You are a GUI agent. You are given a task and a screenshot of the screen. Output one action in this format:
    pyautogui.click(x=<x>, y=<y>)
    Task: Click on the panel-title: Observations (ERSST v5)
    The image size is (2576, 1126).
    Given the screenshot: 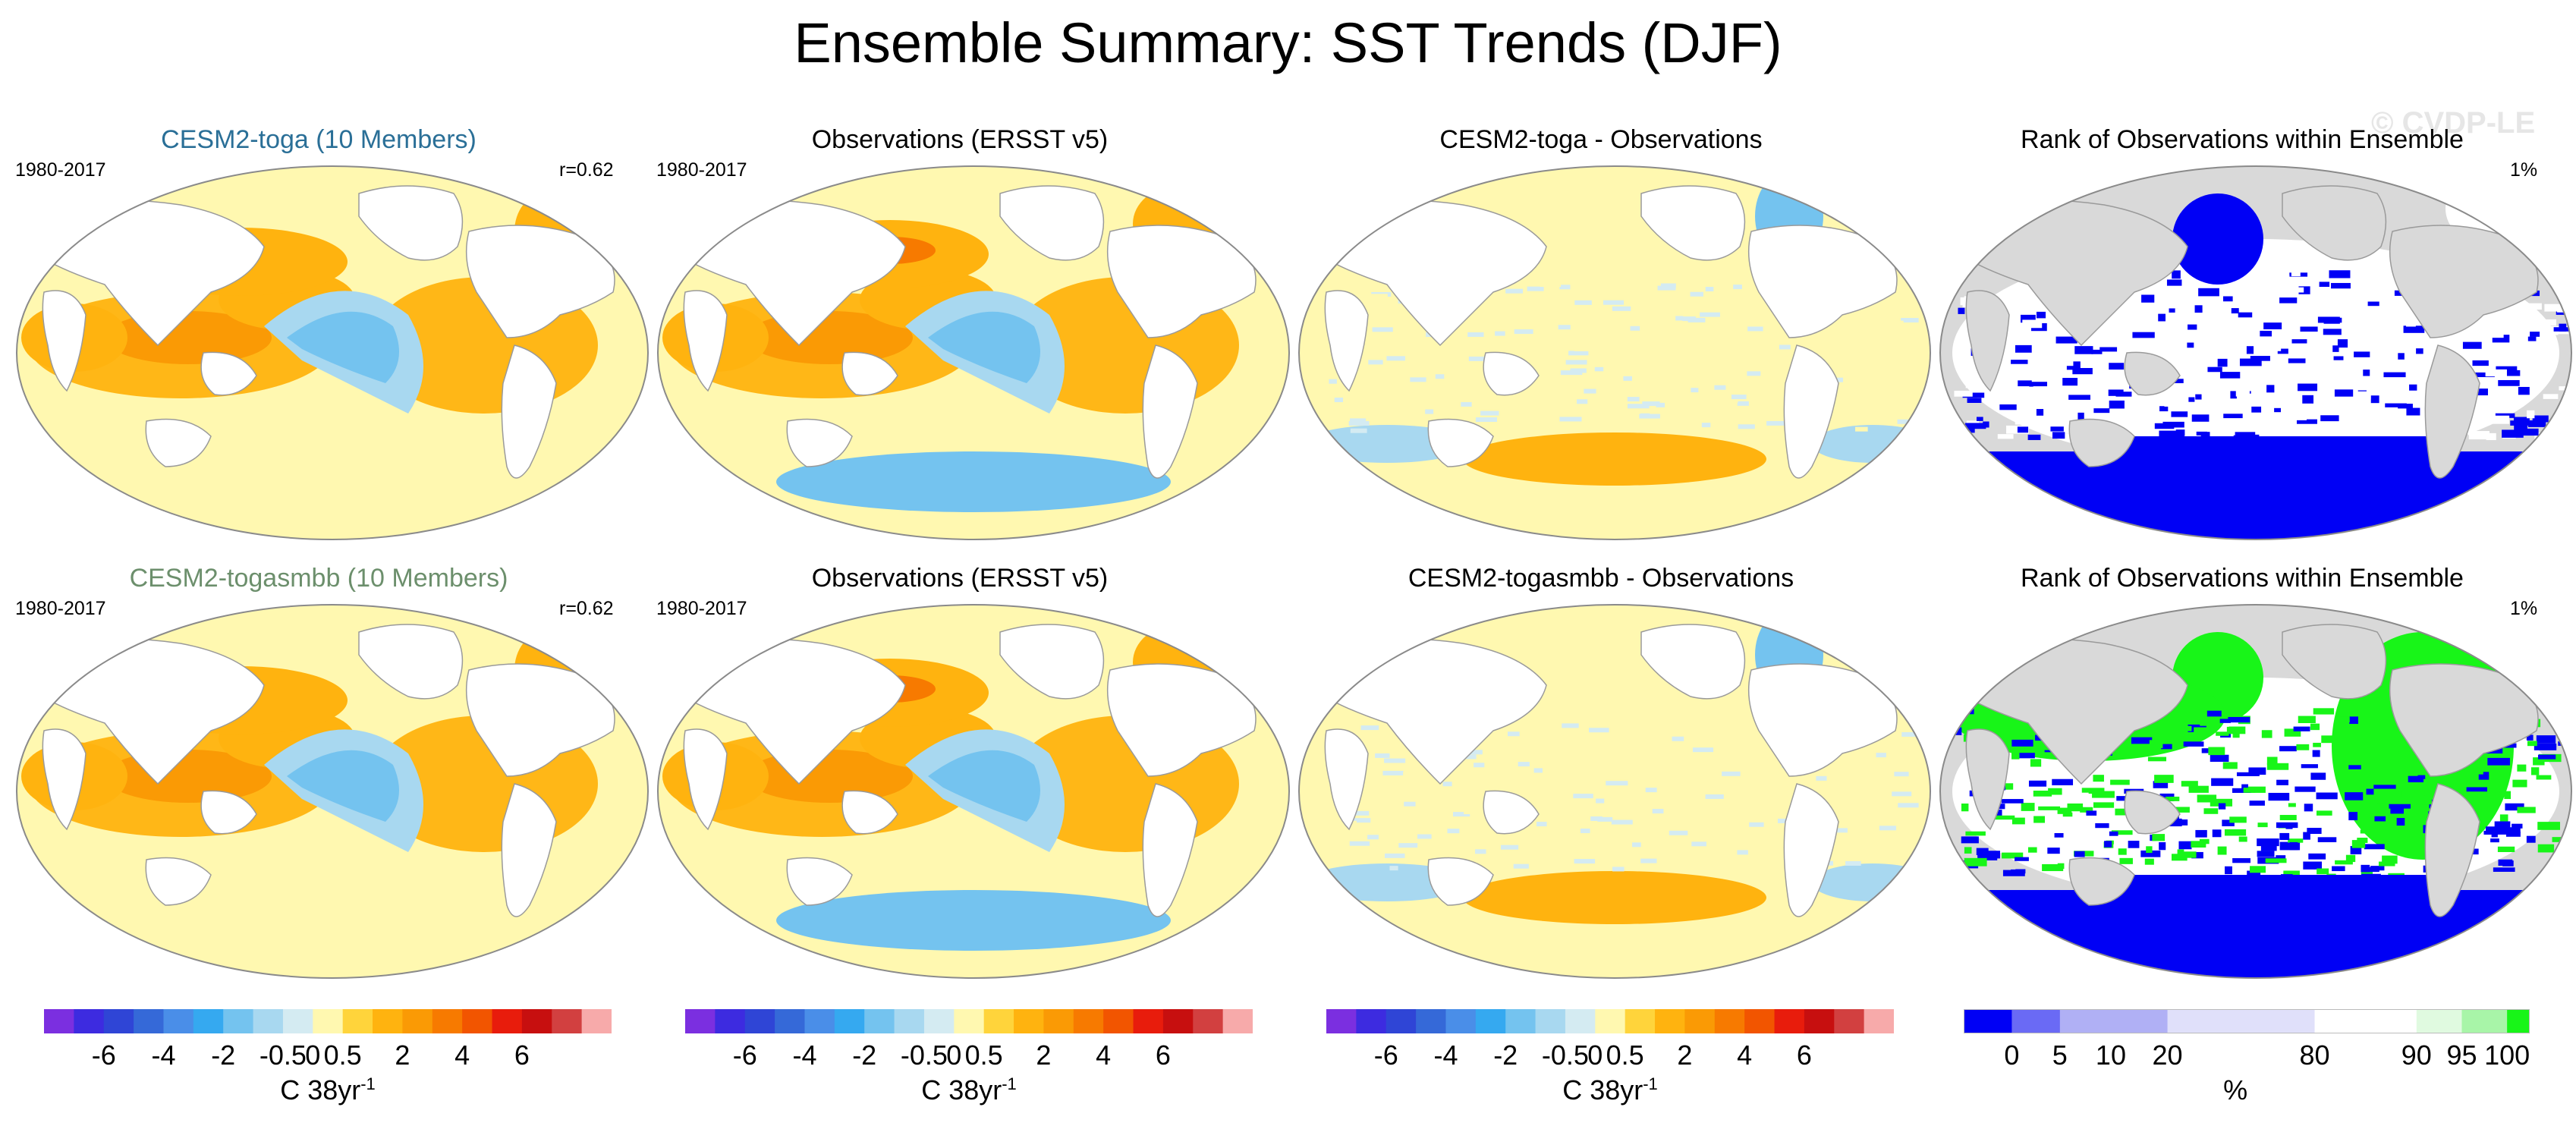 What is the action you would take?
    pyautogui.click(x=960, y=578)
    